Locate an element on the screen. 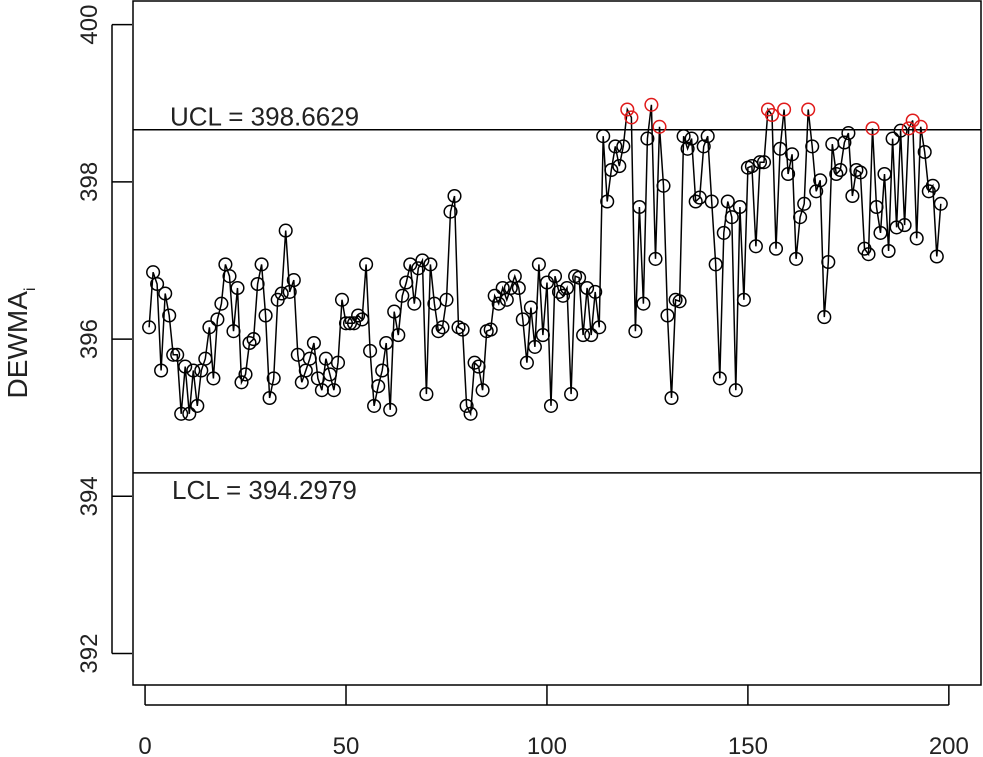 This screenshot has height=757, width=983. x-tick-label: 150 is located at coordinates (748, 745).